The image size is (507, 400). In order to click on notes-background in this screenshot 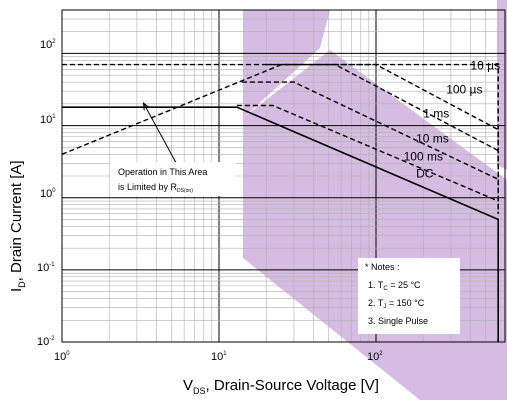, I will do `click(409, 296)`.